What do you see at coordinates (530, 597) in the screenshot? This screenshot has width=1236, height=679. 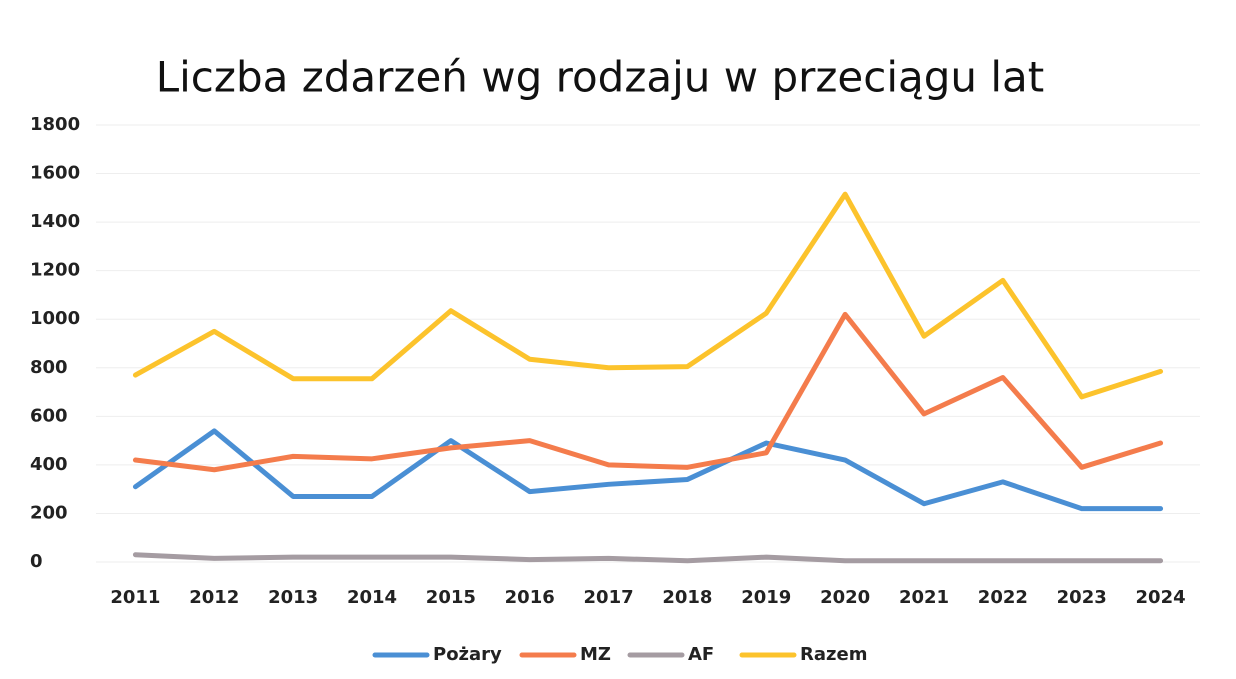 I see `x-tick-label: 2016` at bounding box center [530, 597].